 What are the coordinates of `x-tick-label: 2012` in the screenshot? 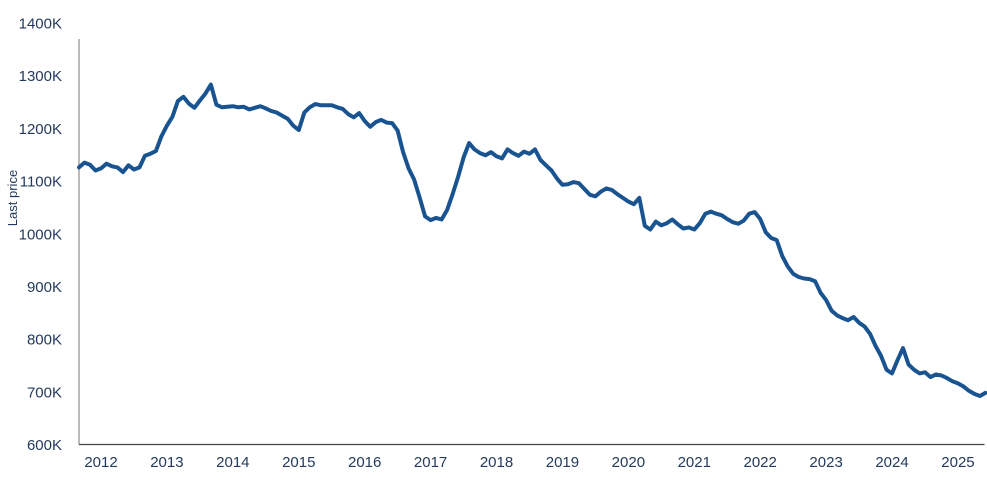 It's located at (100, 462).